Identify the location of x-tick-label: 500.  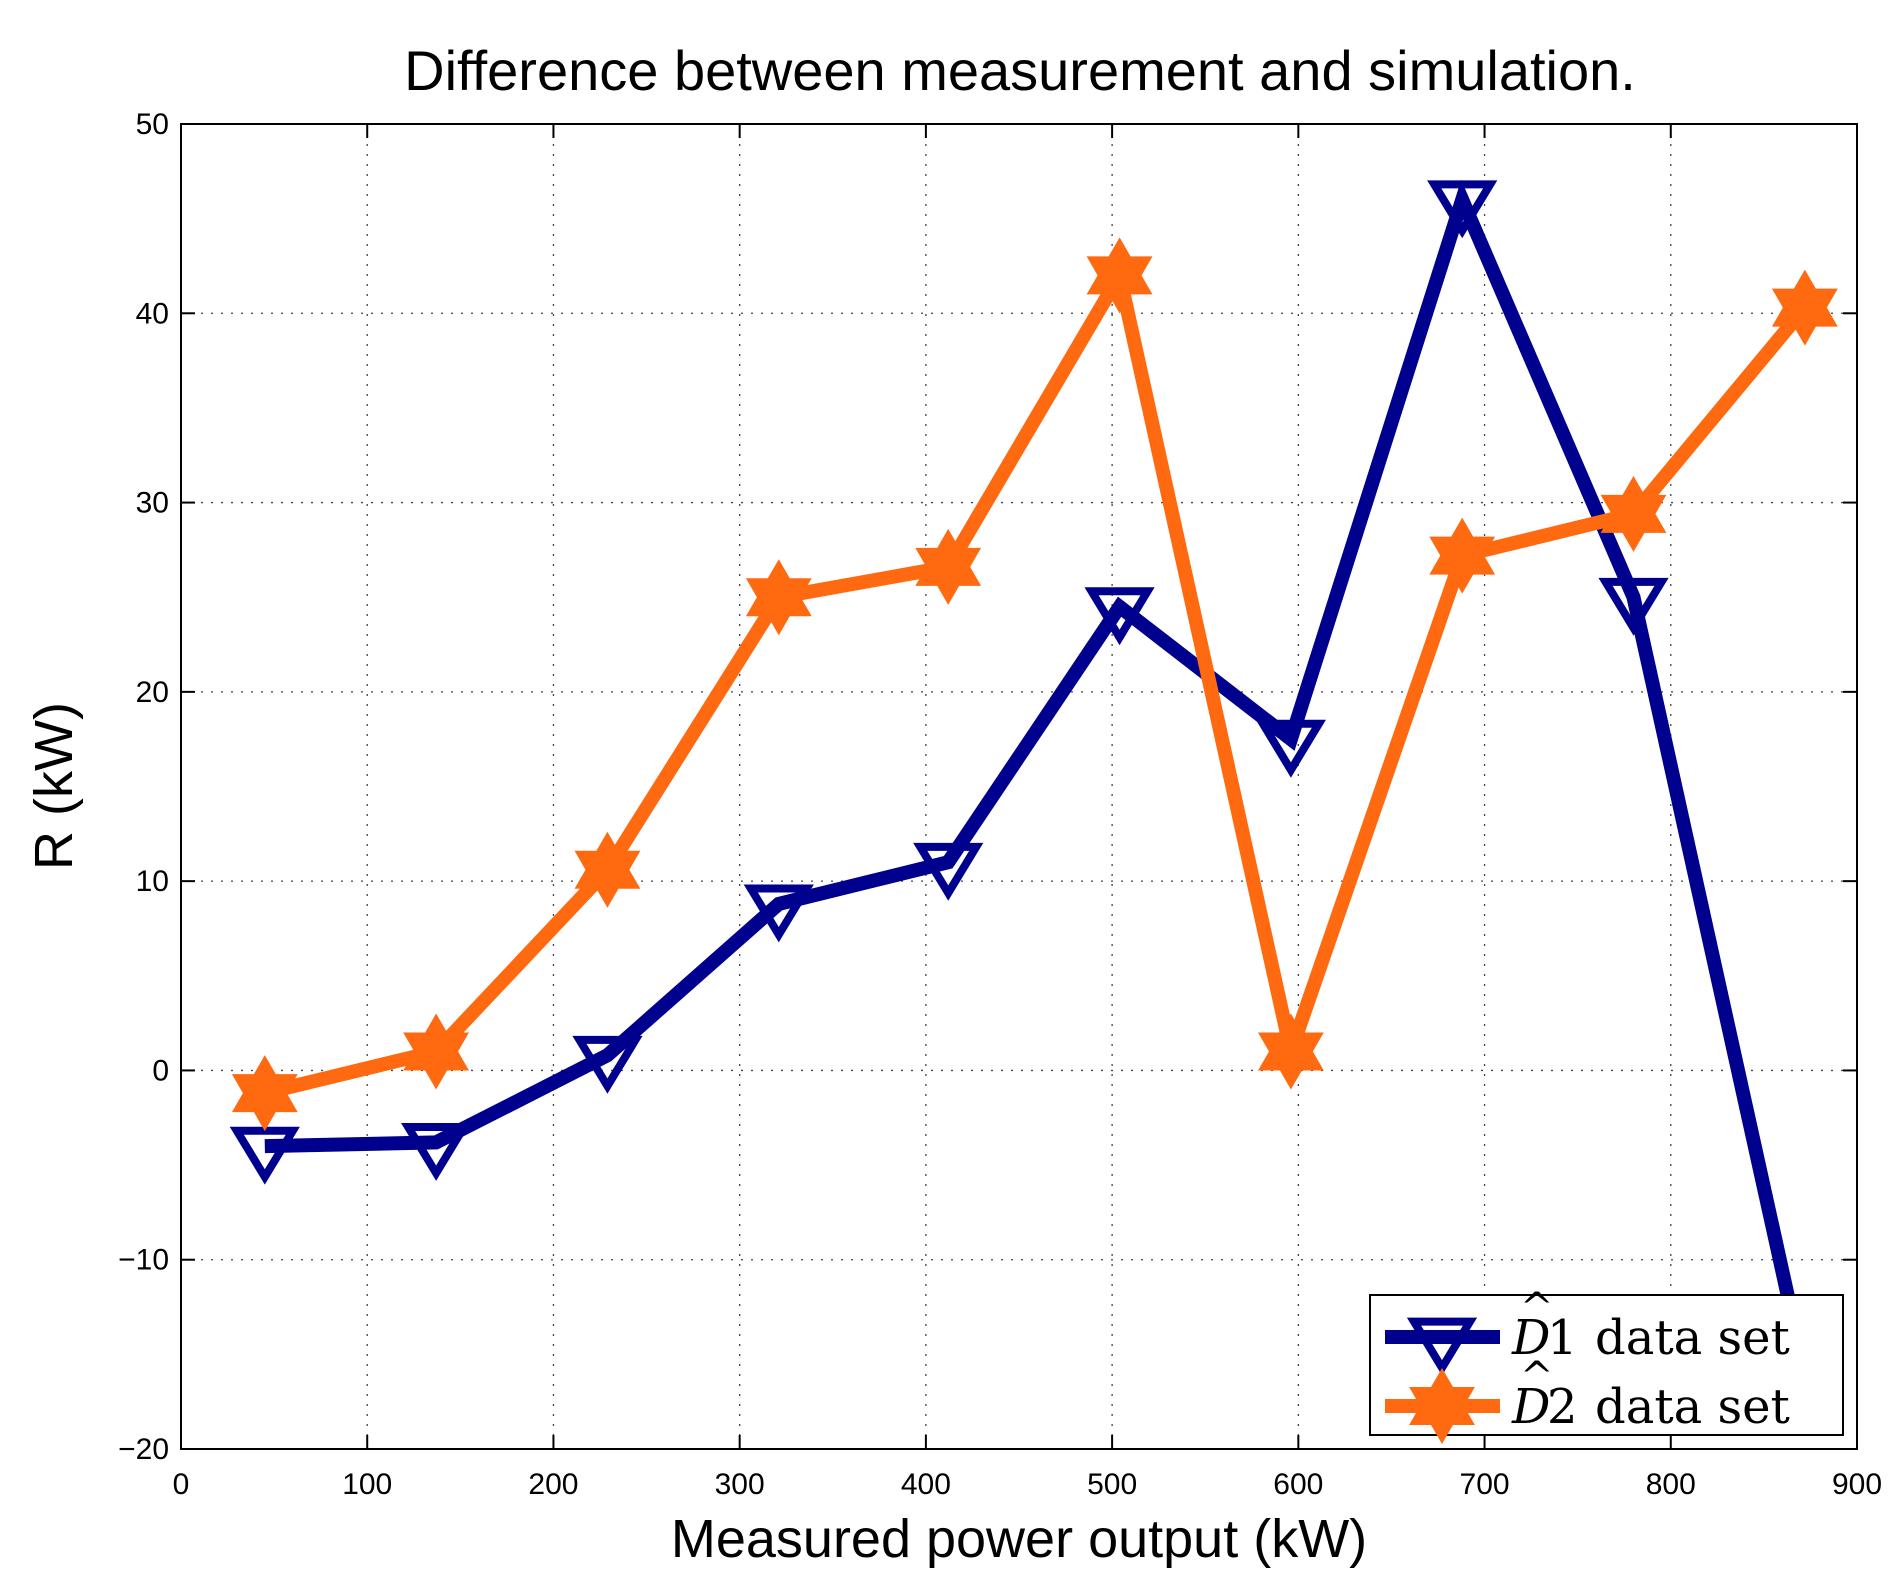
(1112, 1484).